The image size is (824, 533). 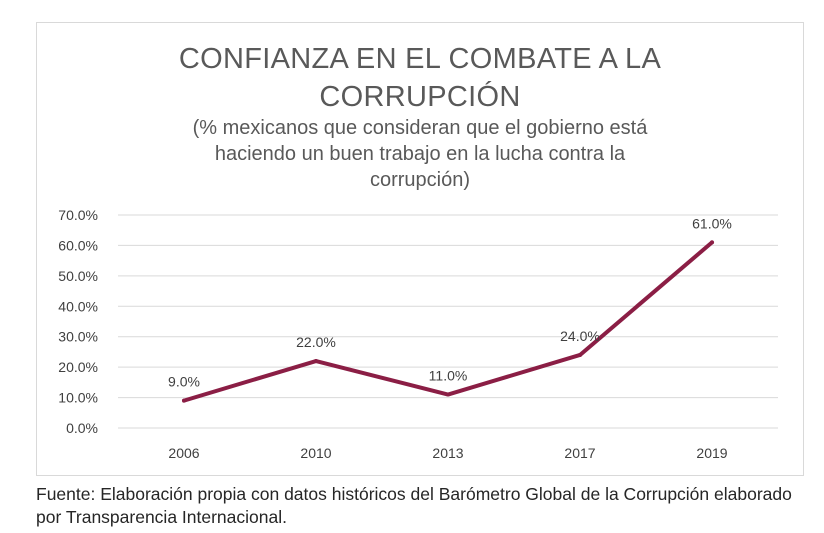 I want to click on data-label: 11.0%, so click(x=448, y=376).